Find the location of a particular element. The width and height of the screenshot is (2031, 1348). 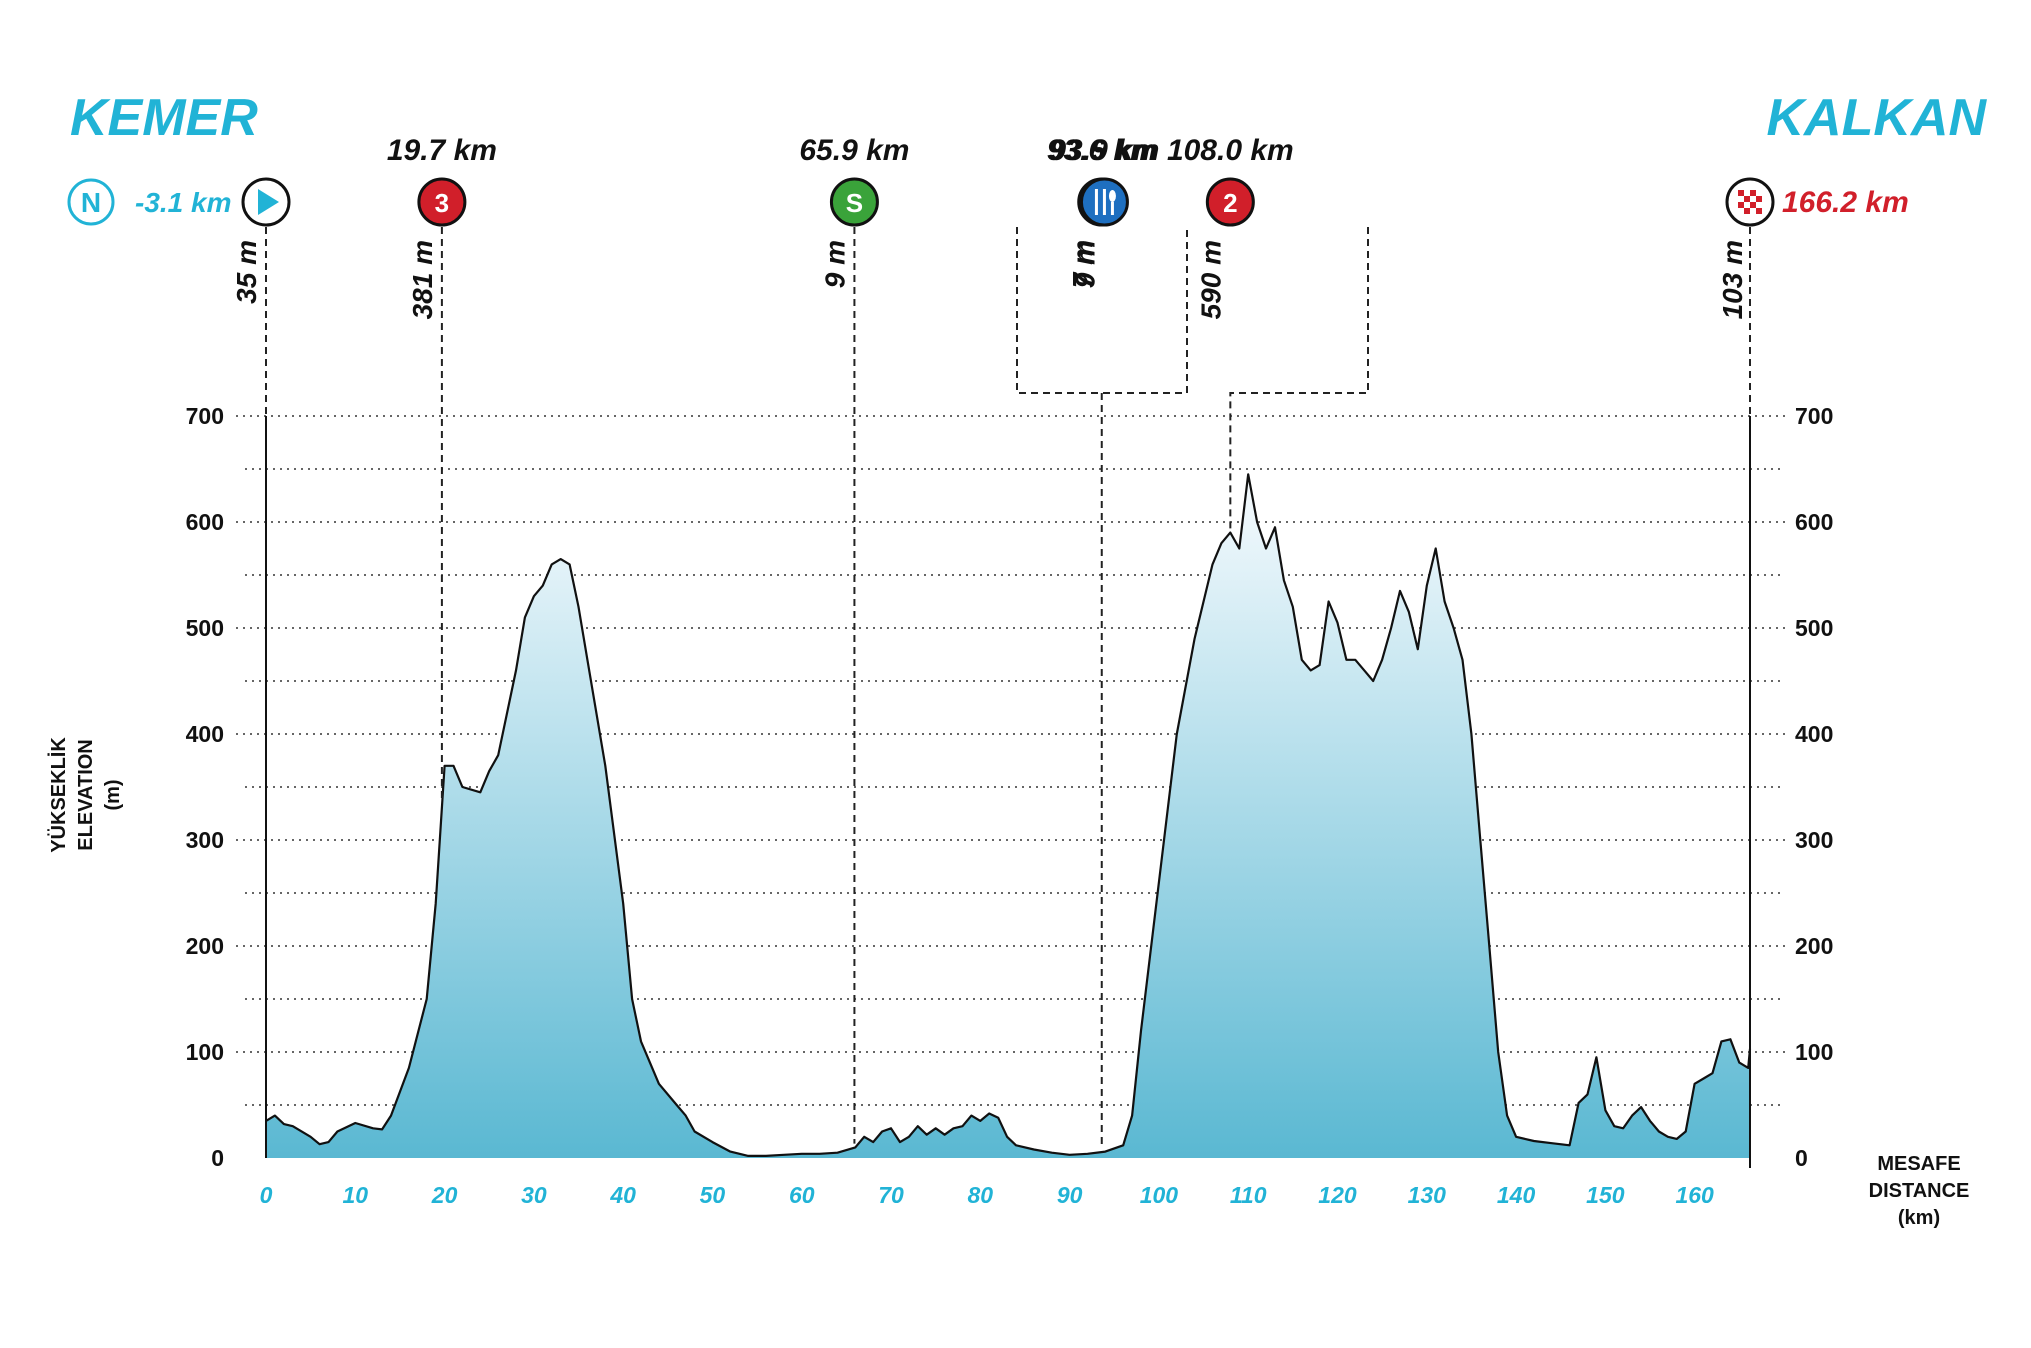

y-tick-label-right: 0 is located at coordinates (1801, 1158).